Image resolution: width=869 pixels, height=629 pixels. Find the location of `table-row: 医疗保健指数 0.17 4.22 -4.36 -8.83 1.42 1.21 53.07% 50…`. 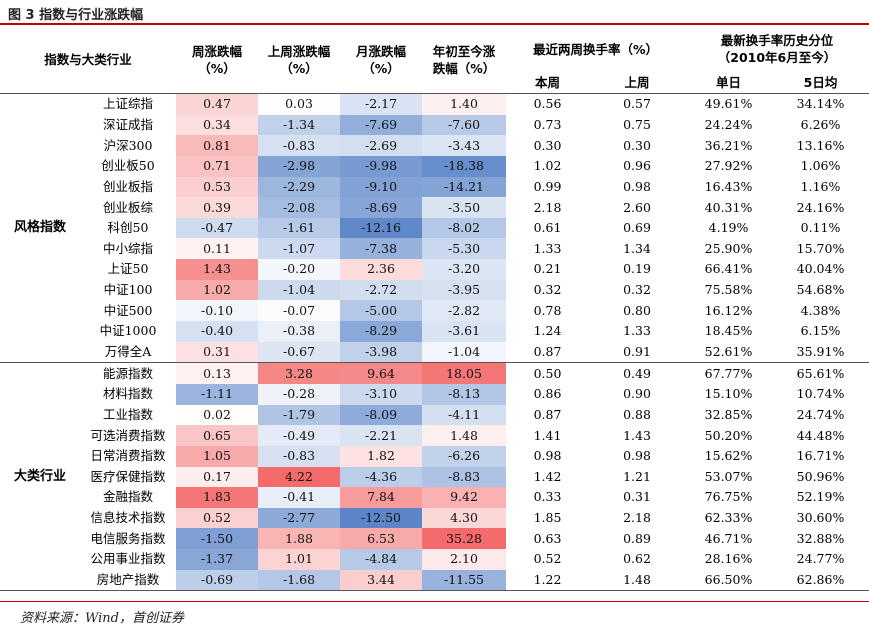

table-row: 医疗保健指数 0.17 4.22 -4.36 -8.83 1.42 1.21 53.07% 50… is located at coordinates (434, 477).